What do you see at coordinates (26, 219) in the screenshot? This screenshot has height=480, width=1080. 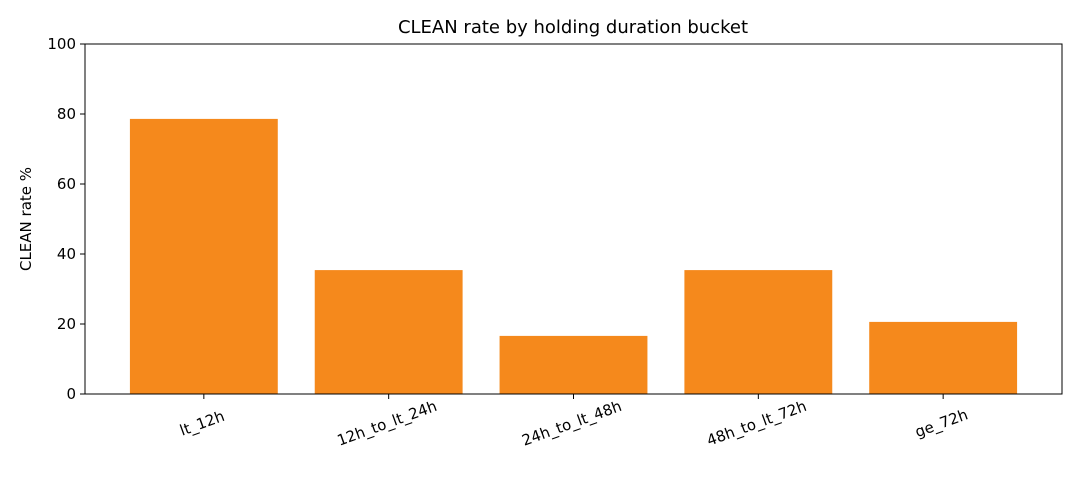 I see `y-axis-label: CLEAN rate %` at bounding box center [26, 219].